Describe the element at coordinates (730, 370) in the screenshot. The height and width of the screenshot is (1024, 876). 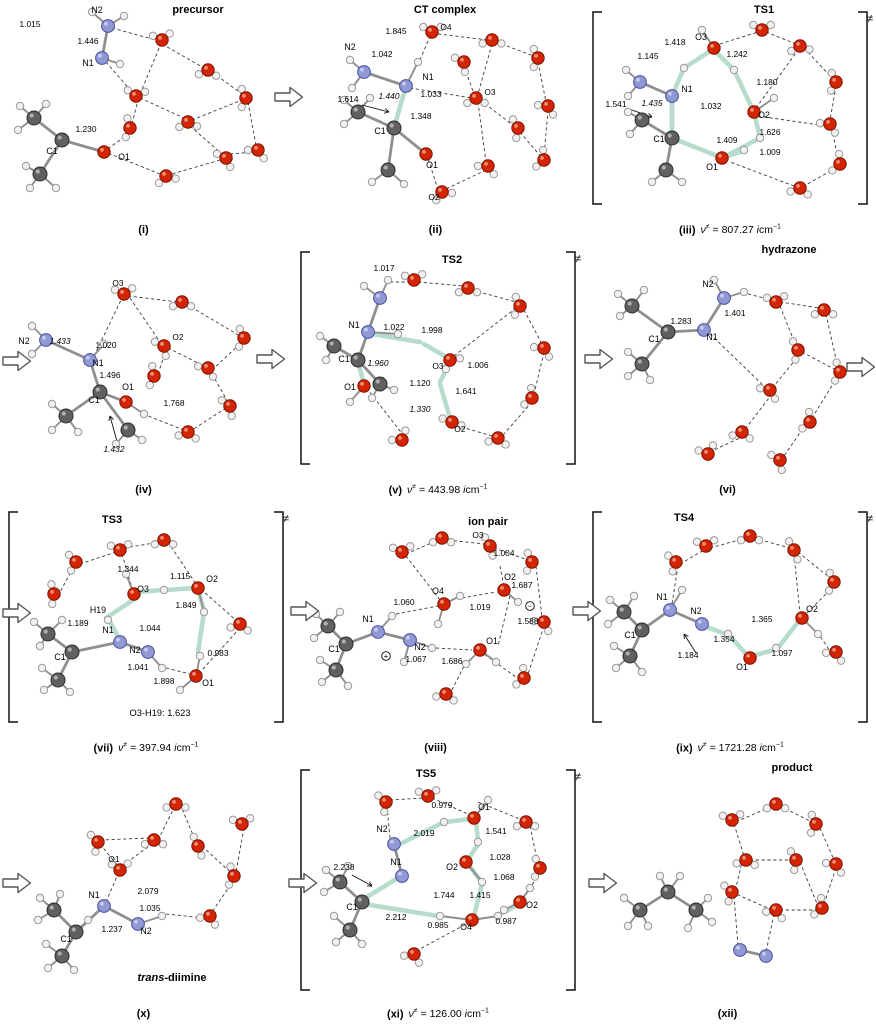
I see `panel-vi: hydrazone C1 N1 N2 1.283 1.401 (vi)` at that location.